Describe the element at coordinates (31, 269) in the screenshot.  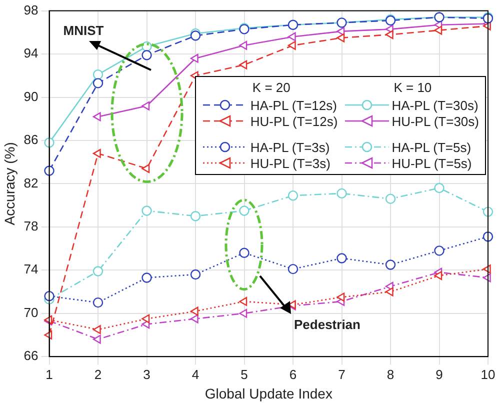
I see `y-tick-label: 74` at that location.